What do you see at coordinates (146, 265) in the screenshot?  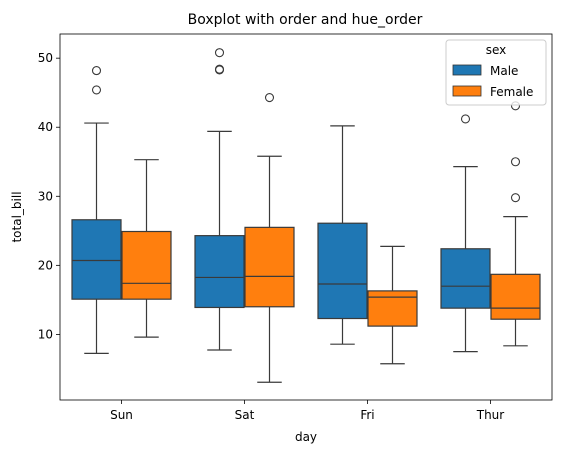 I see `box-female-sun` at bounding box center [146, 265].